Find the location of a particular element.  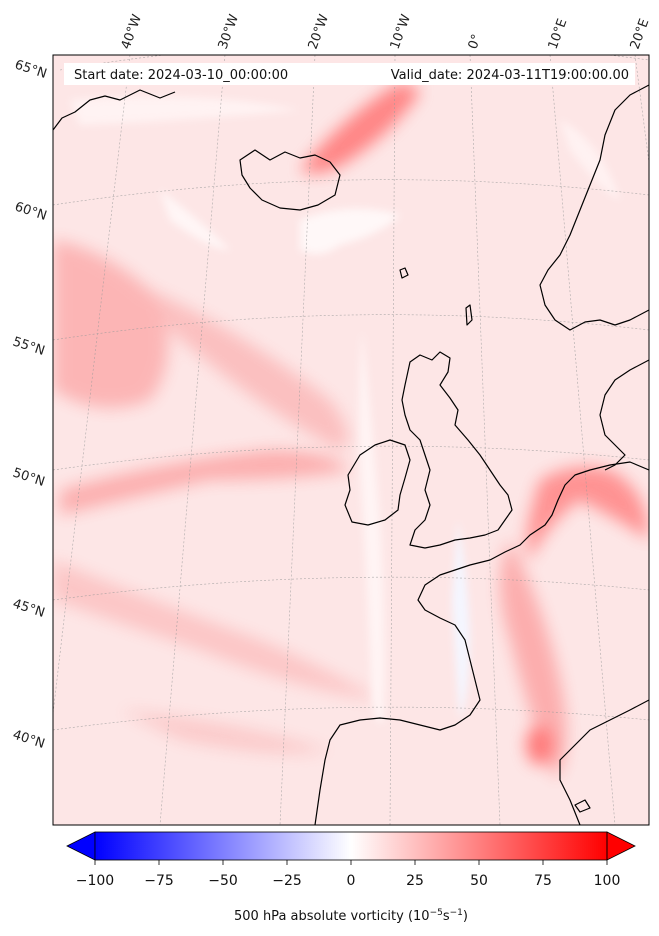

lat-label-45n: 45°N is located at coordinates (29, 609).